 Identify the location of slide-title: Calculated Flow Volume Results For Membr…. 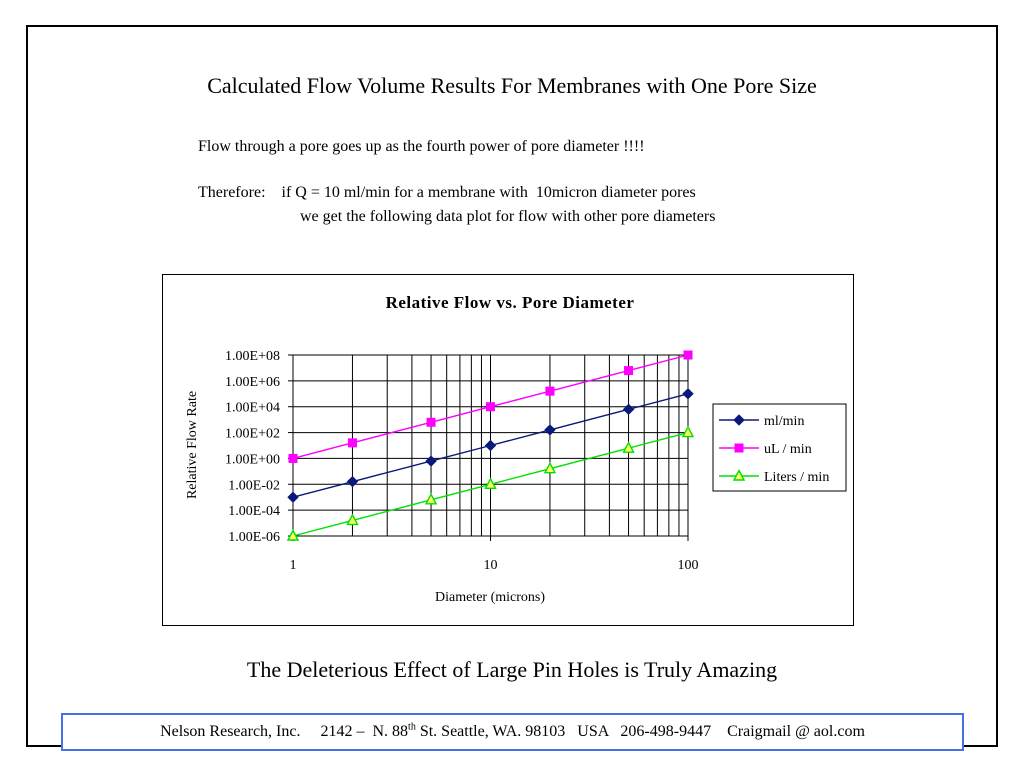
(512, 85).